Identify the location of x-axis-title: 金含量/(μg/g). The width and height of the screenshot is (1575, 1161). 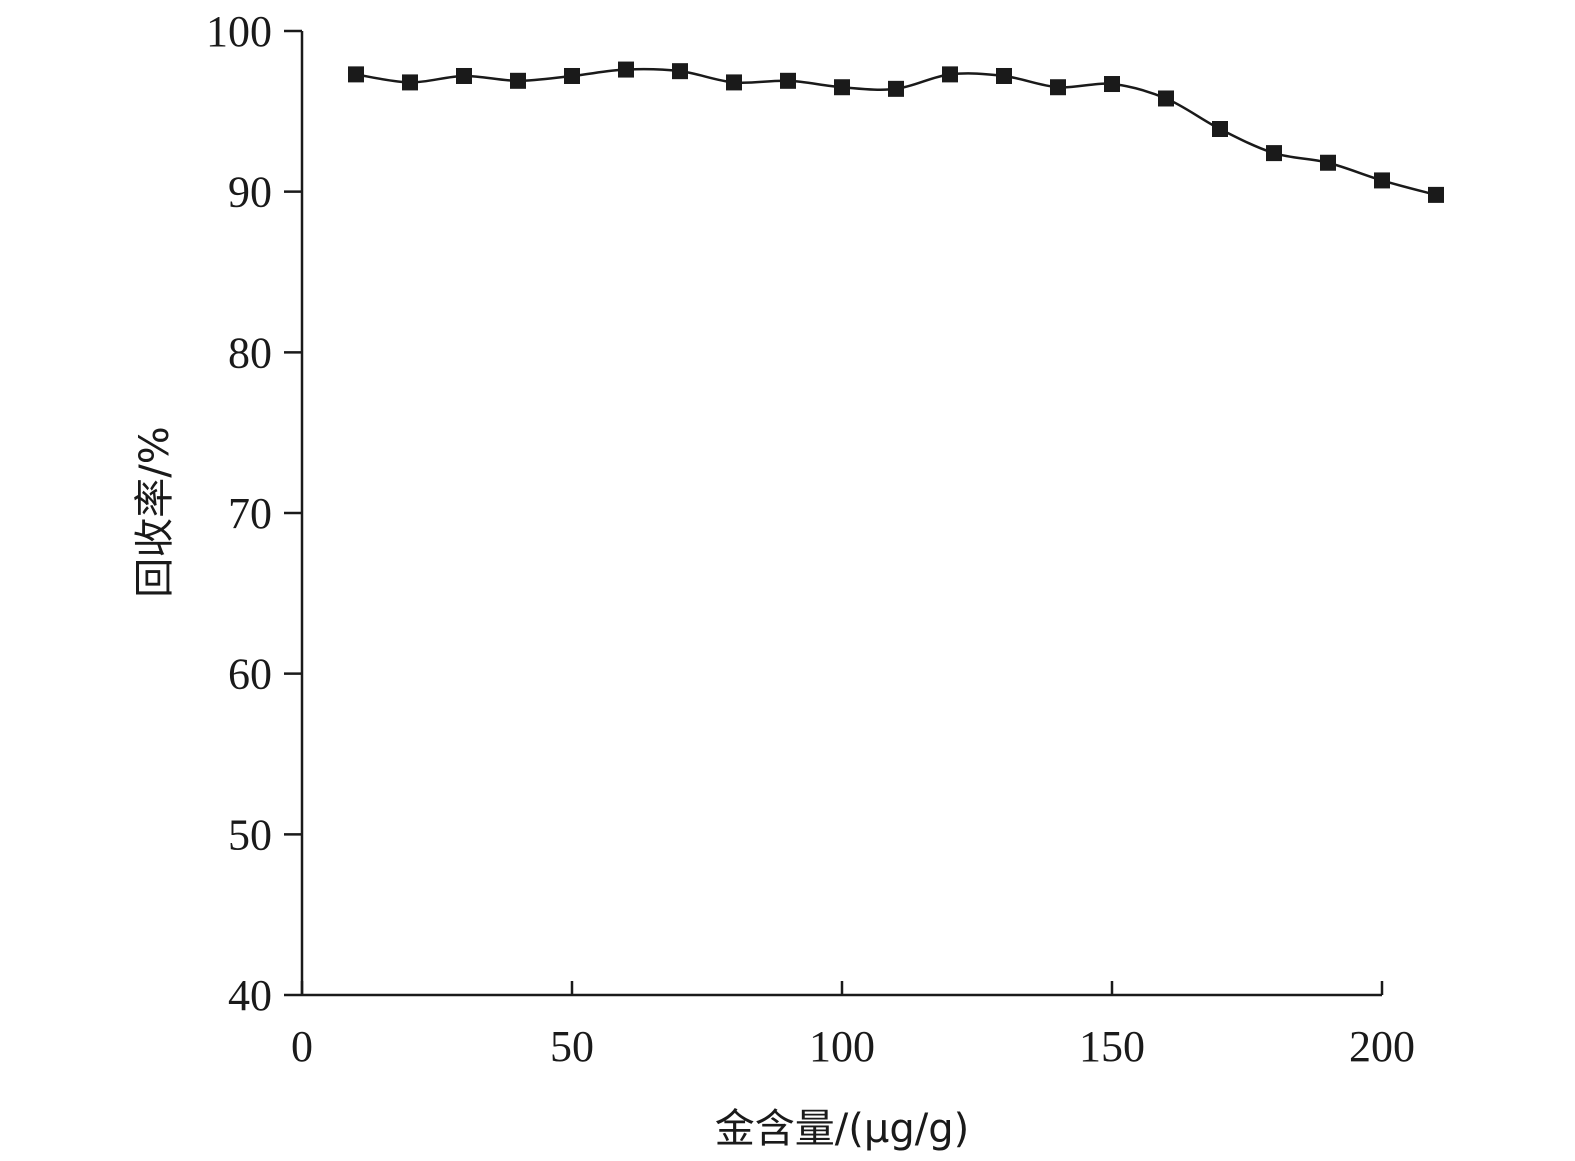
(842, 1129).